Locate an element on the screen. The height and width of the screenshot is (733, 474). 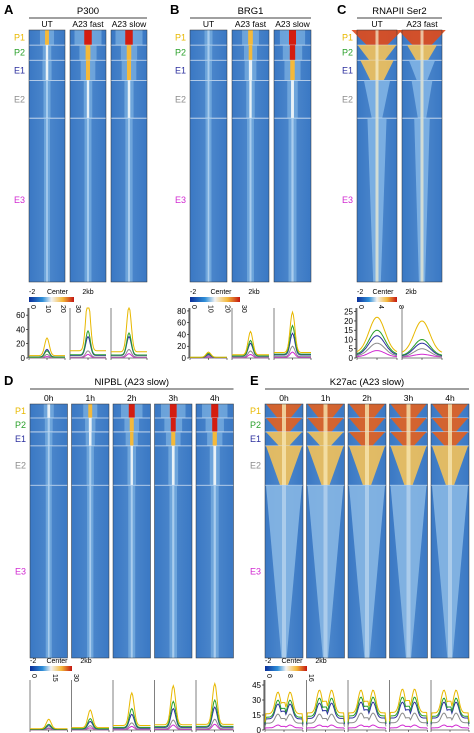
column-label: A23 fast is located at coordinates (251, 24).